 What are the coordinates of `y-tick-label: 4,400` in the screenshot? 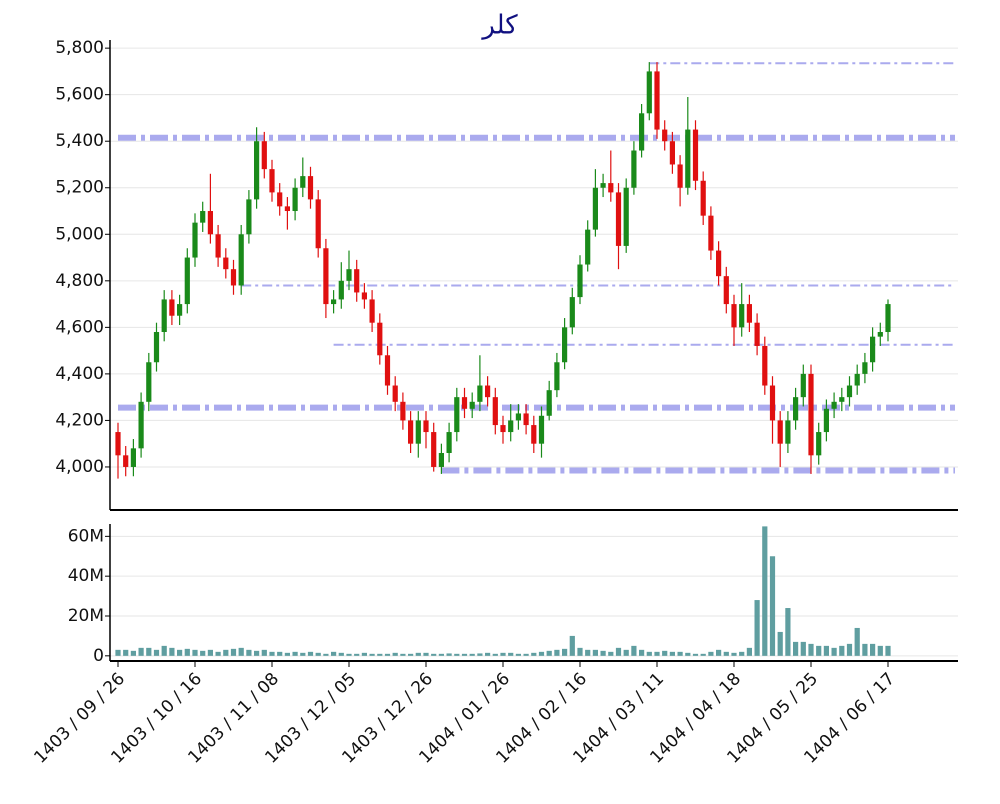 It's located at (79, 374).